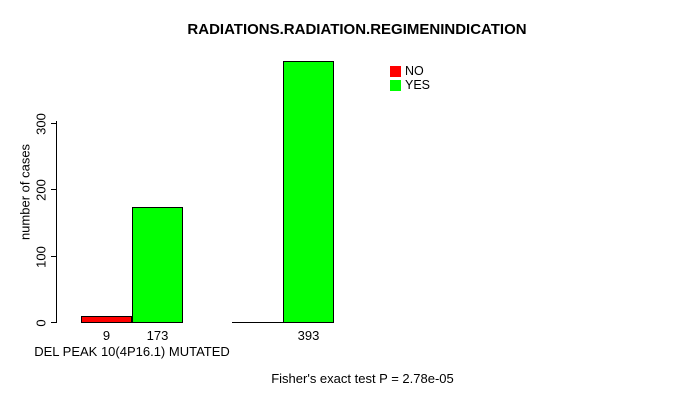 This screenshot has width=690, height=400. Describe the element at coordinates (395, 71) in the screenshot. I see `legend-swatch-no` at that location.